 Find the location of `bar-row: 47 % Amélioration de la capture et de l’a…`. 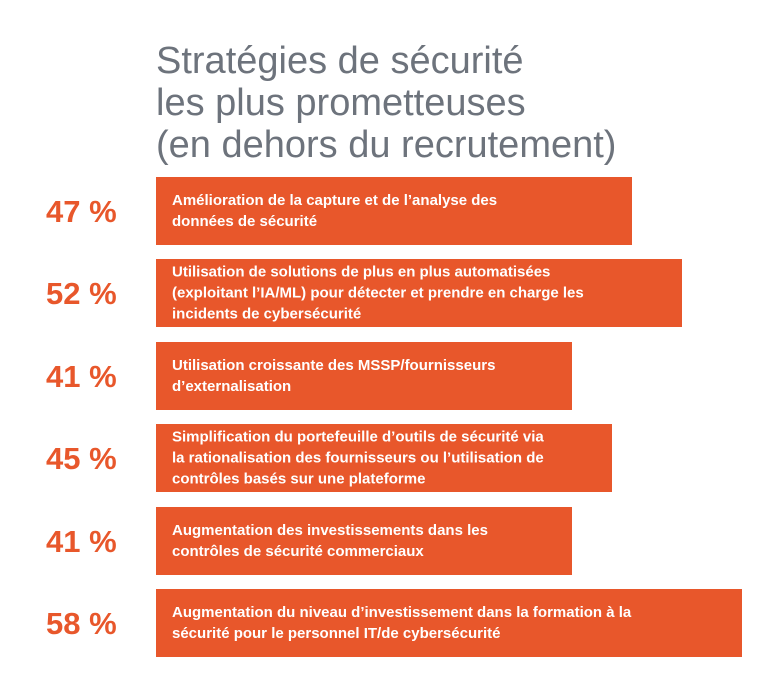

bar-row: 47 % Amélioration de la capture et de l’a… is located at coordinates (339, 211).